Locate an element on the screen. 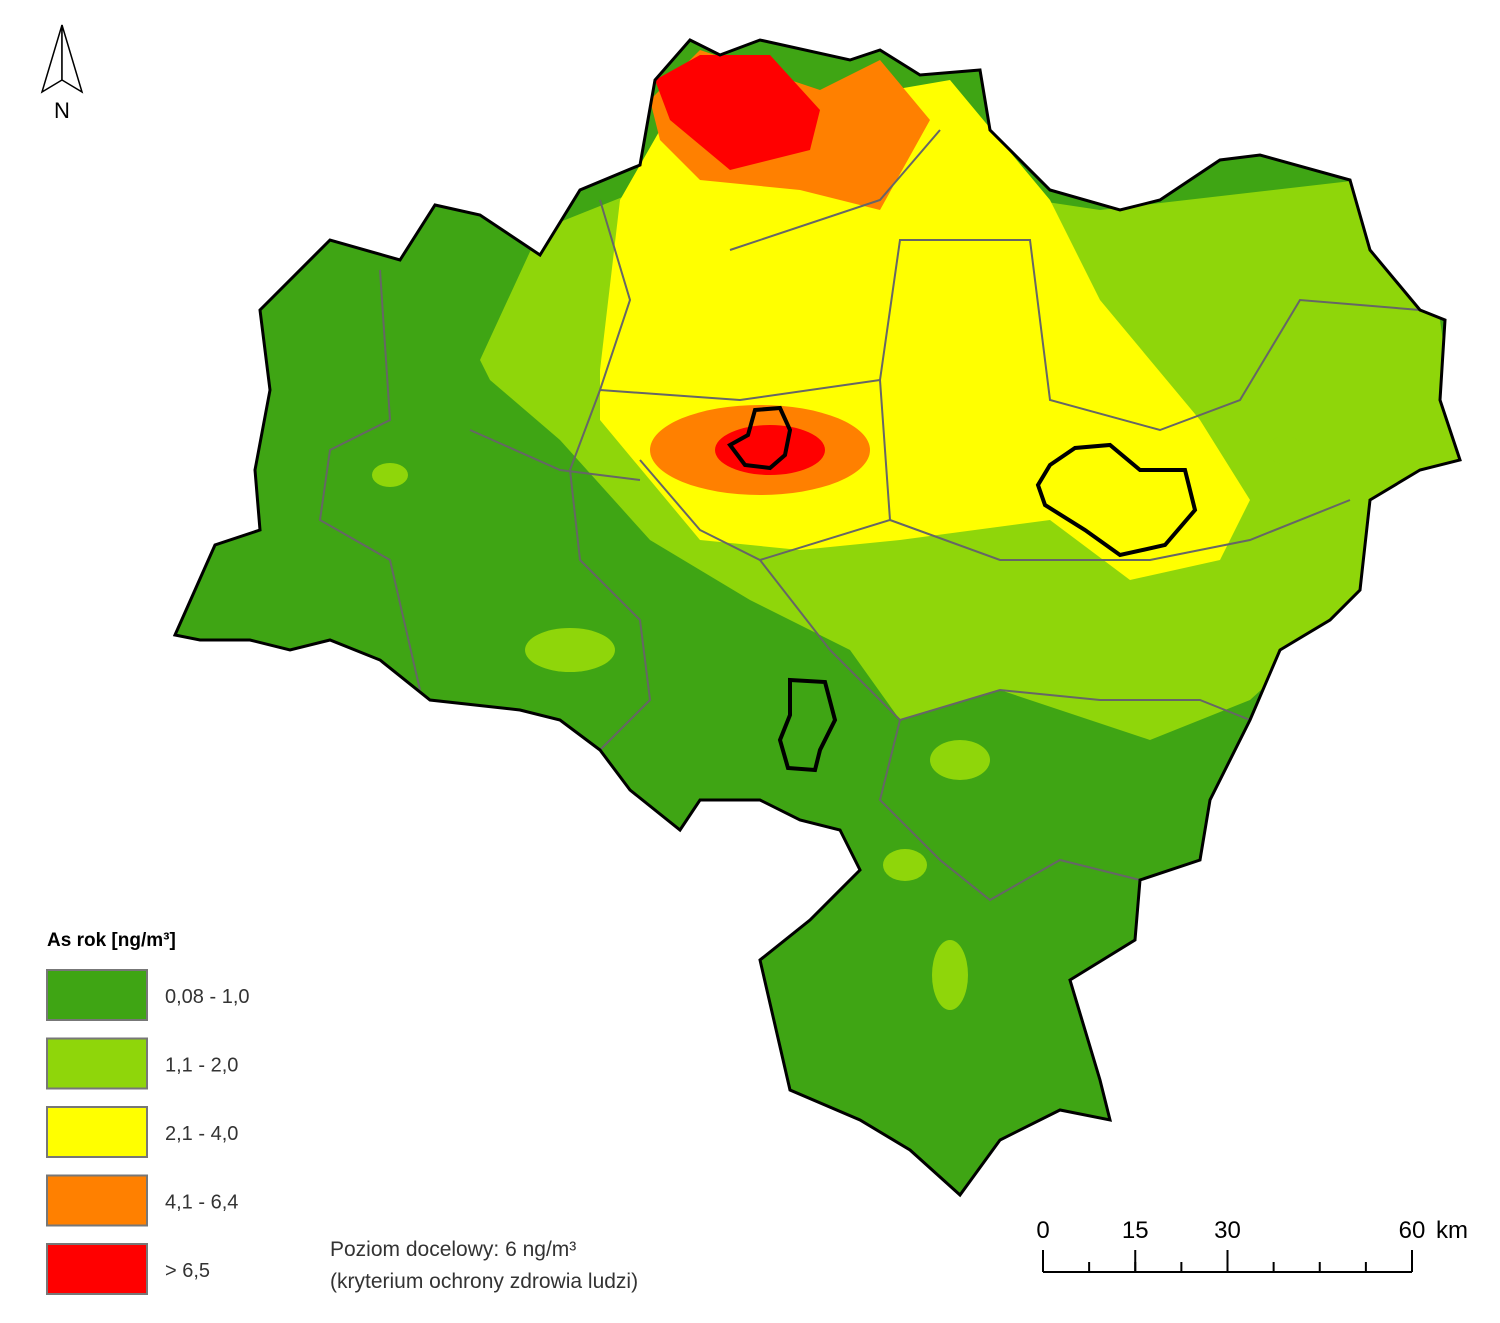 This screenshot has width=1500, height=1323. note-line: (kryterium ochrony zdrowia ludzi) is located at coordinates (484, 1281).